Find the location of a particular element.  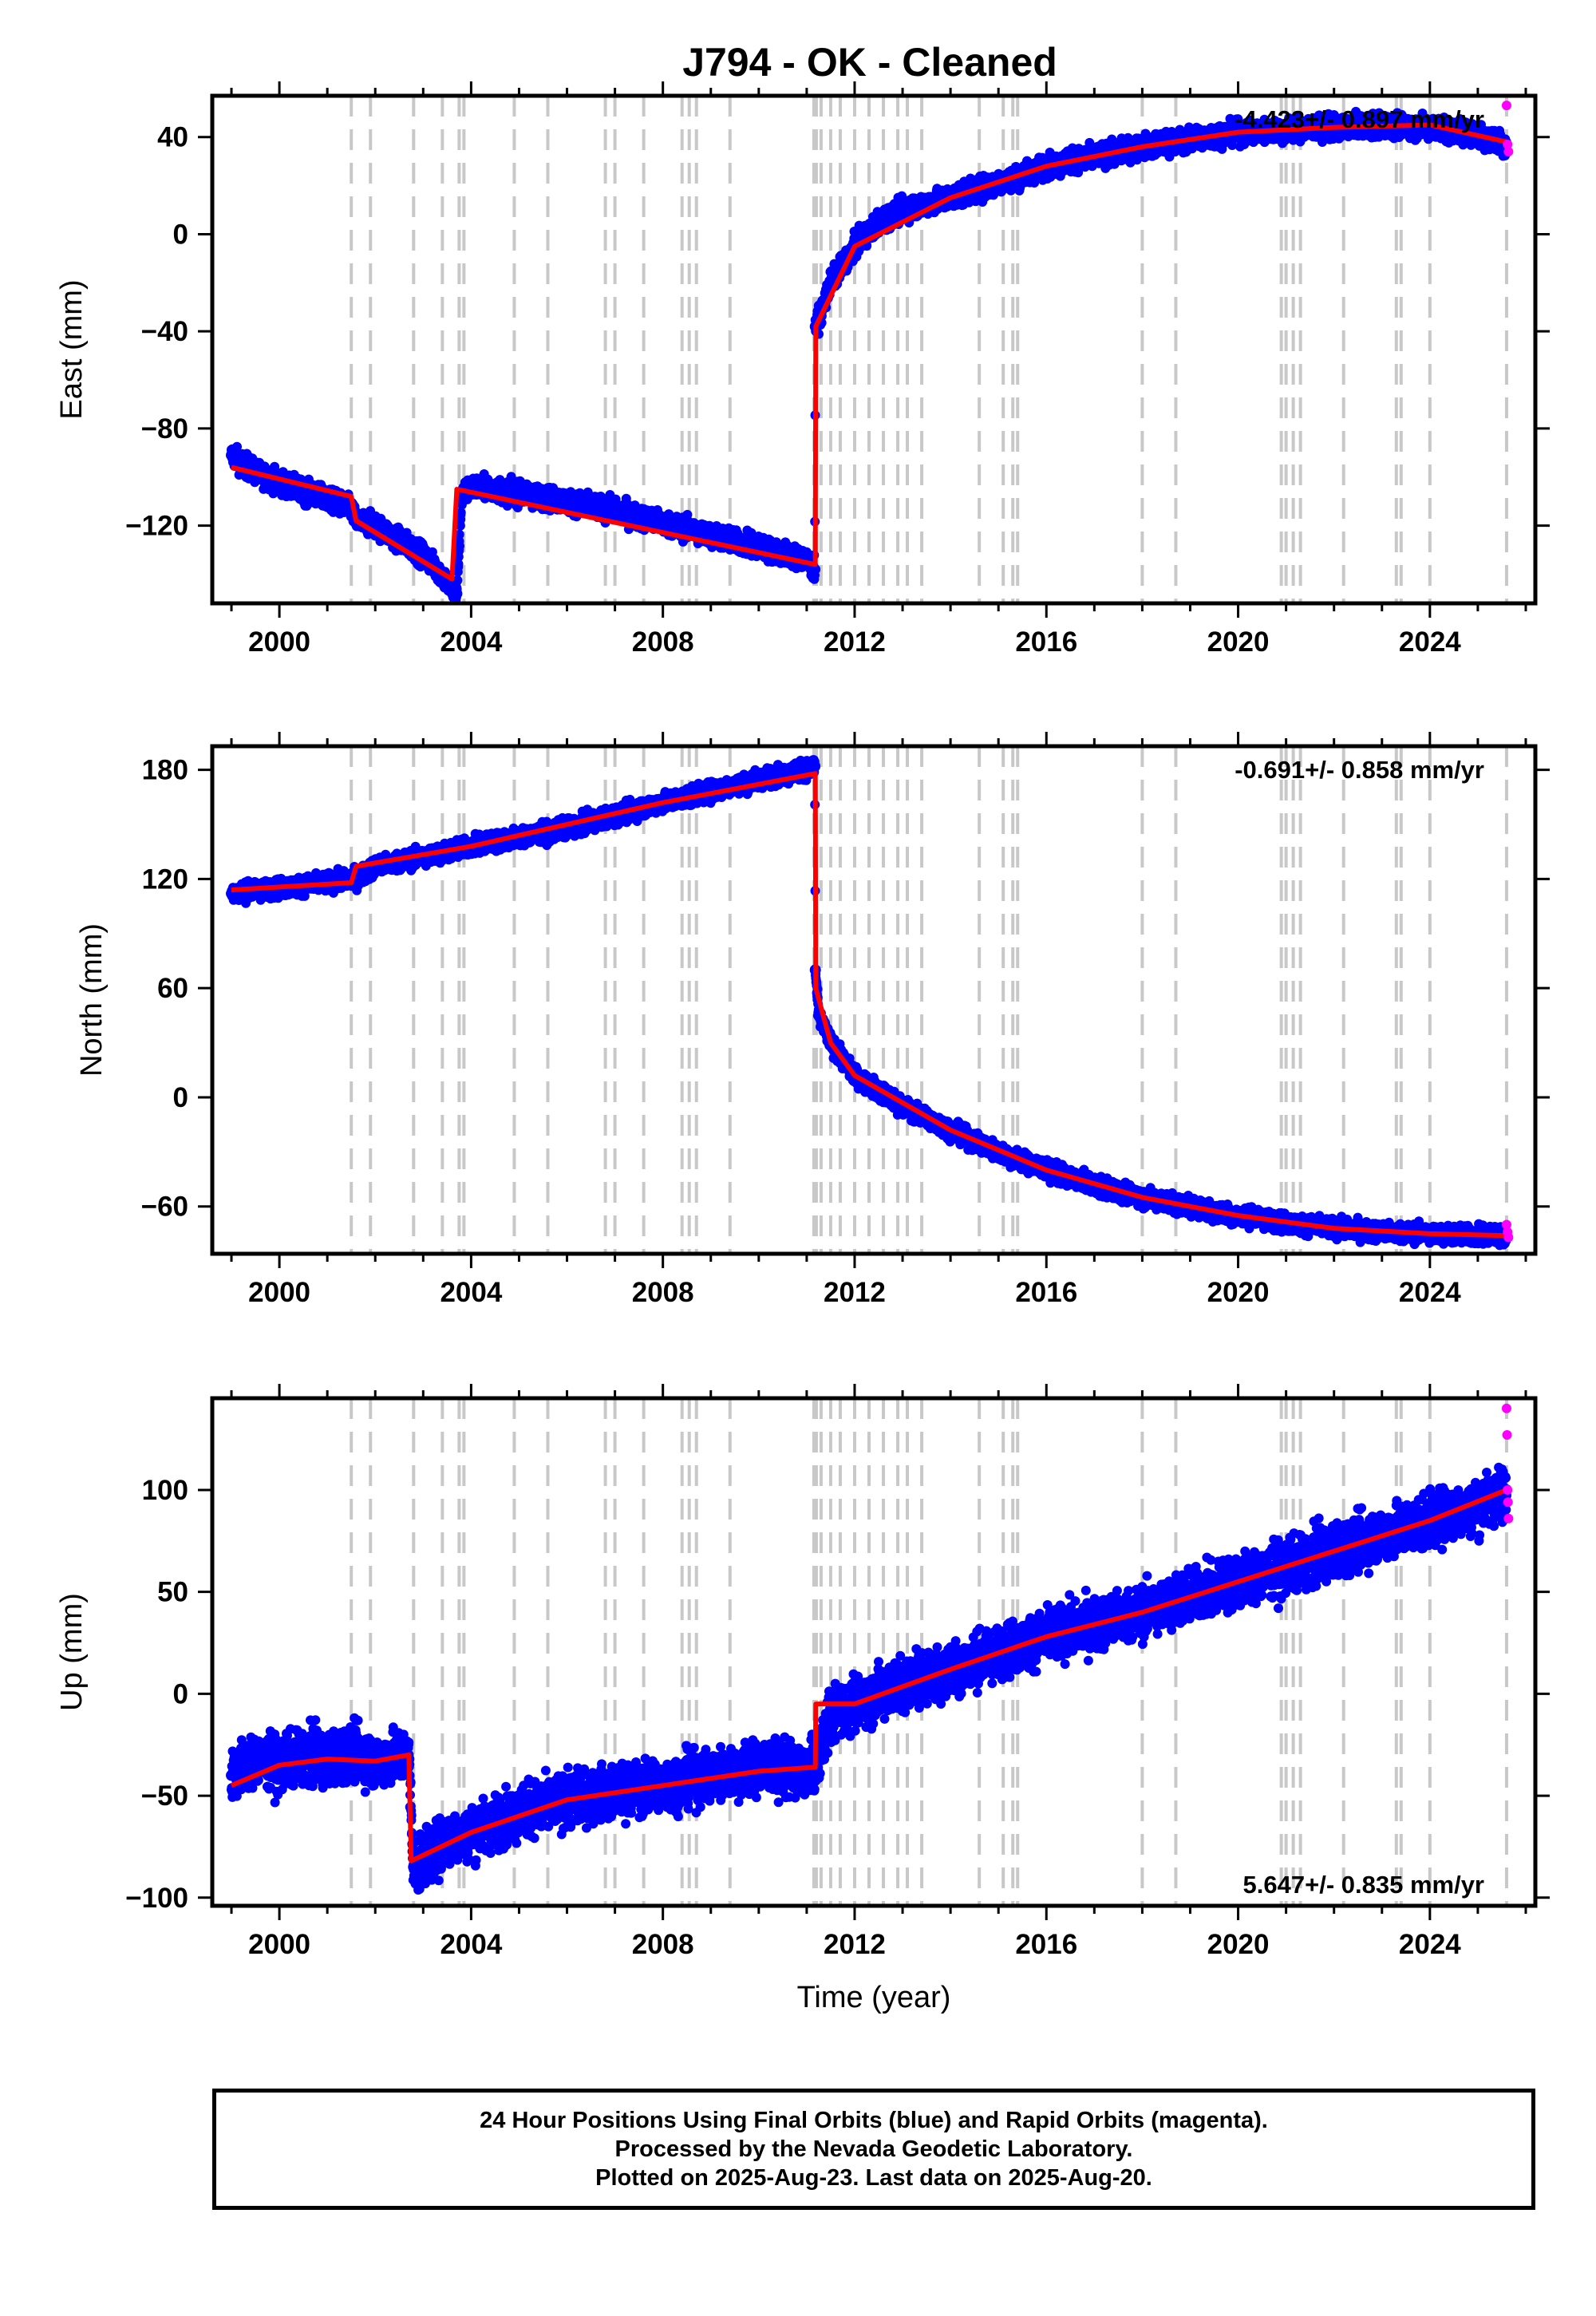

chart-title: J794 - OK - Cleaned is located at coordinates (869, 62).